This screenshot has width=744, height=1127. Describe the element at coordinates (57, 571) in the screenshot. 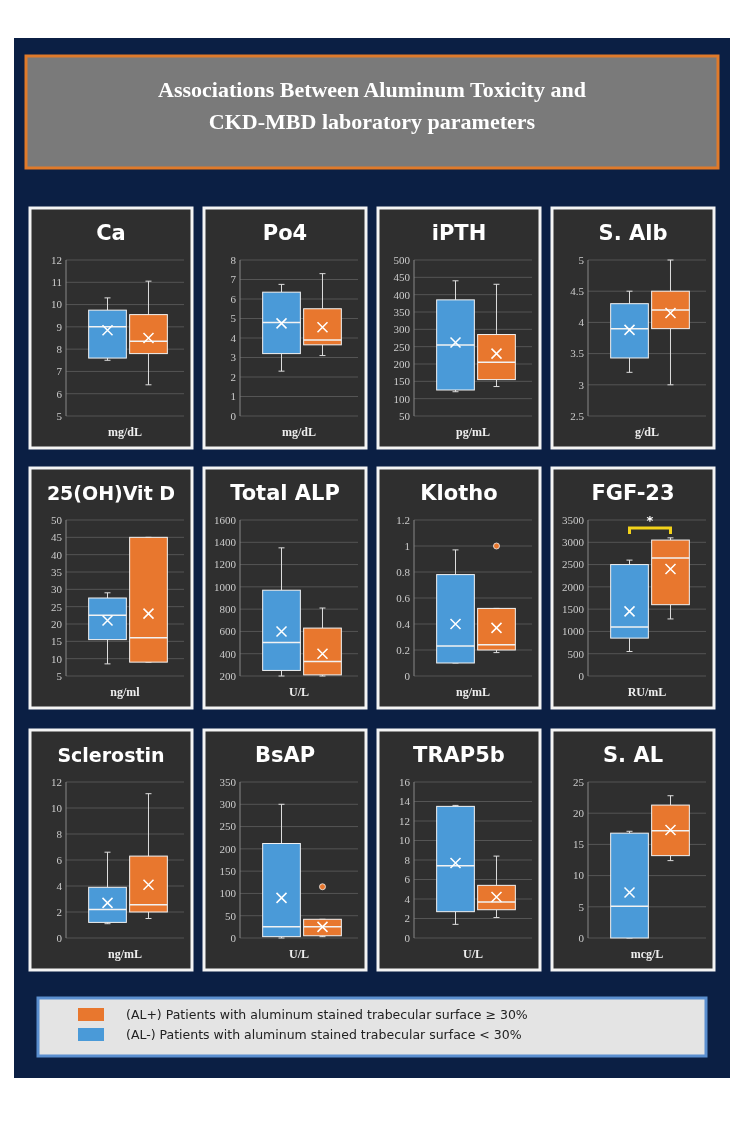

I see `y-tick-label: 35` at that location.